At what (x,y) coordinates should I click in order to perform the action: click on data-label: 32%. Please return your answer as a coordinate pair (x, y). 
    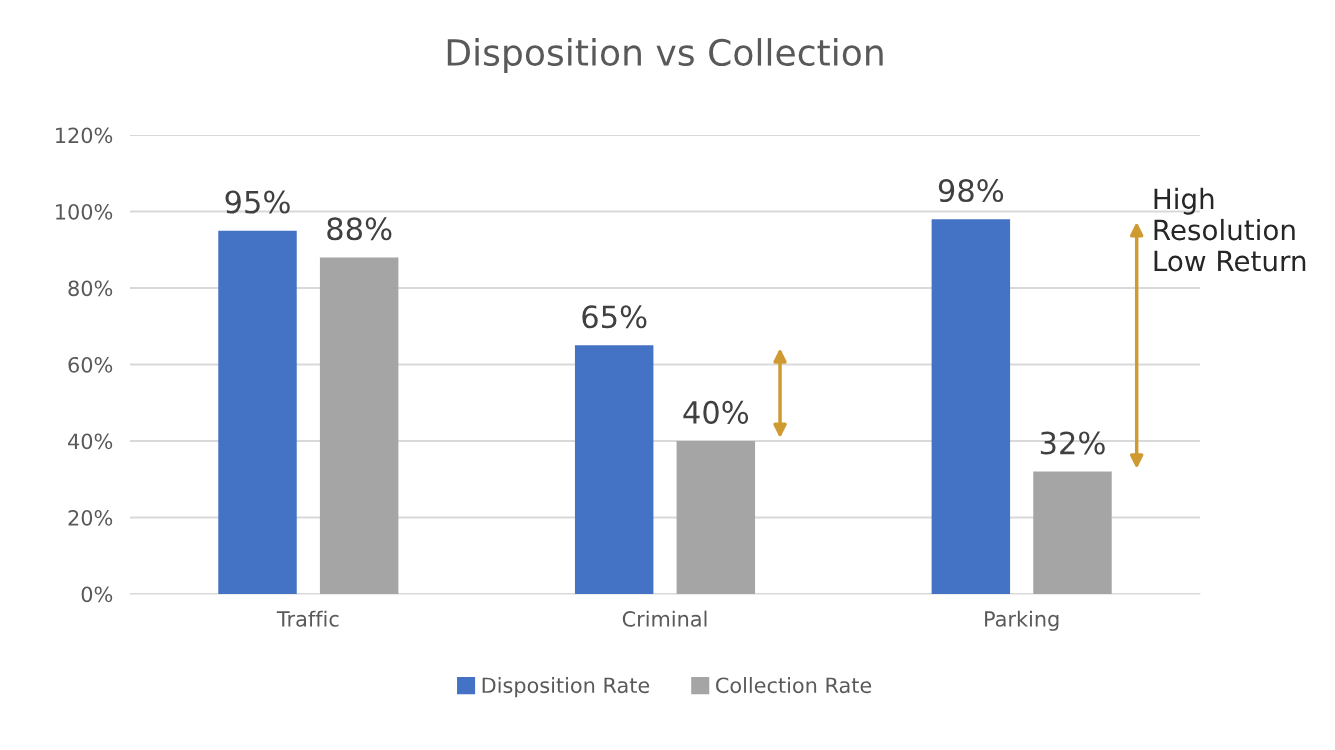
    Looking at the image, I should click on (1072, 443).